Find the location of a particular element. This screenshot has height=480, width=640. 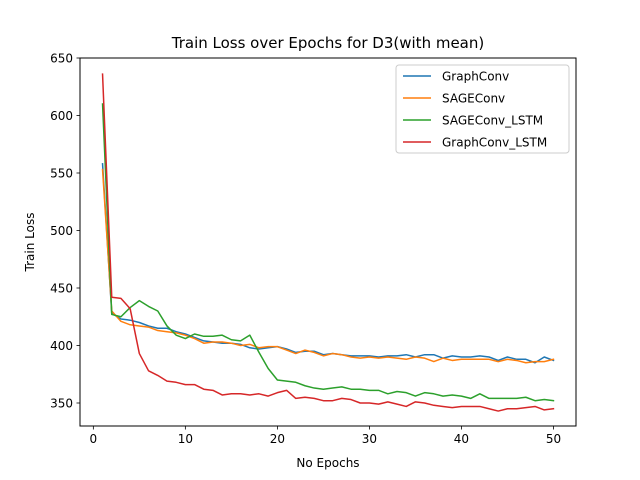

x-tick-label: 10 is located at coordinates (185, 439).